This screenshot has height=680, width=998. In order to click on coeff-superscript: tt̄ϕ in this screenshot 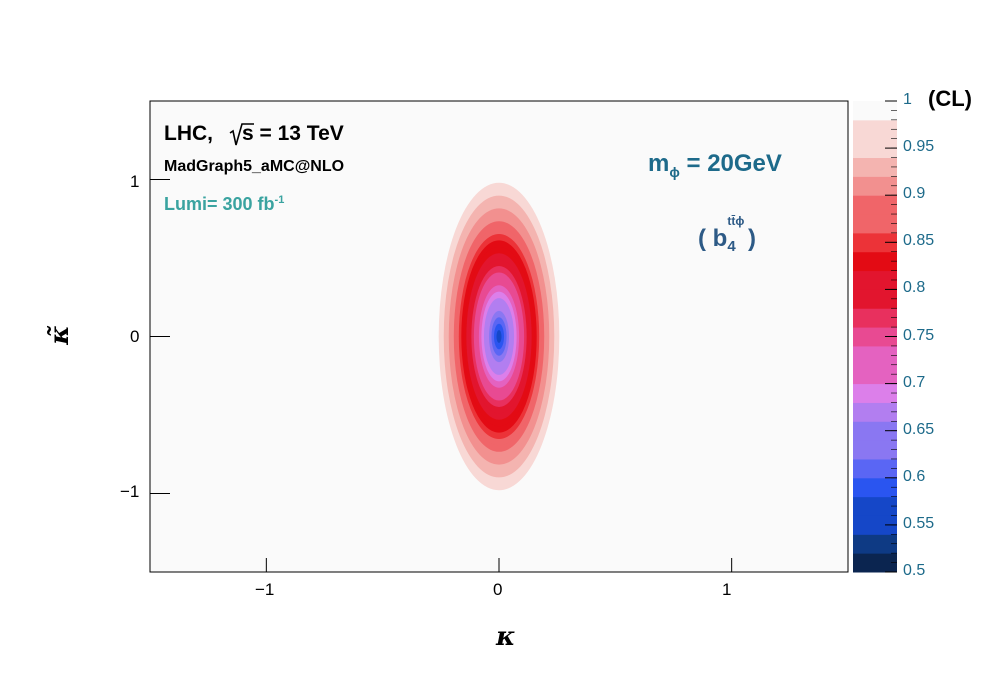, I will do `click(736, 221)`.